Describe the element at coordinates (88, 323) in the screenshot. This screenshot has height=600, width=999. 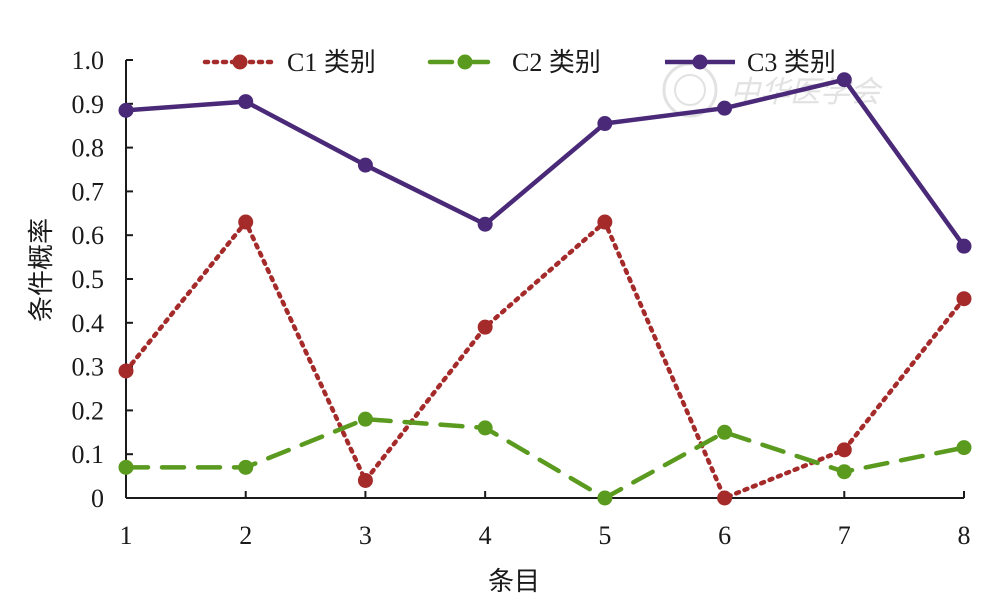
I see `y-tick-label: 0.4` at that location.